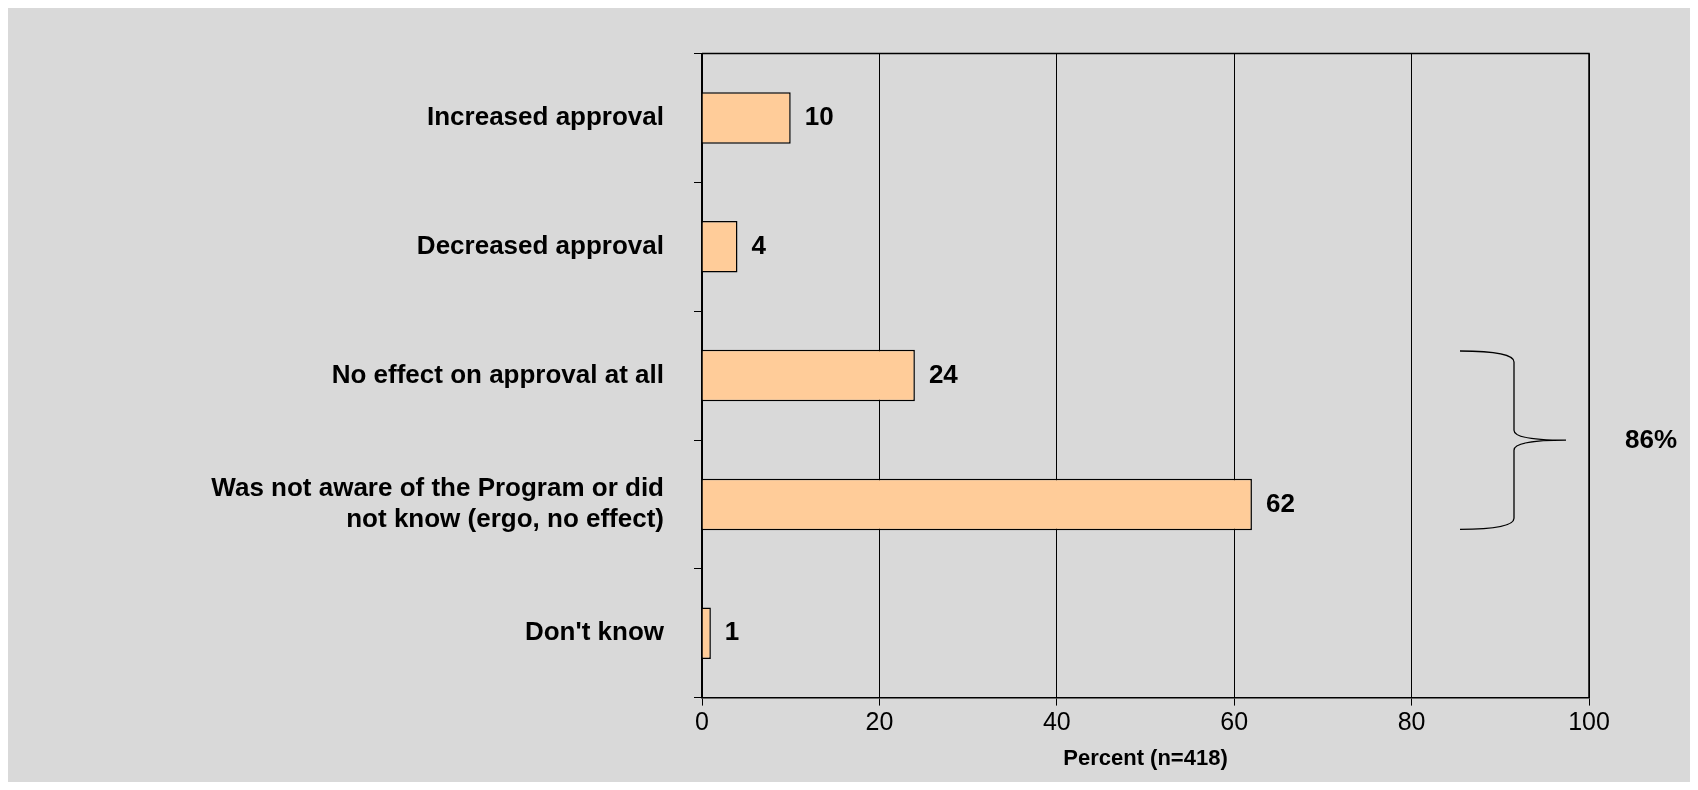  I want to click on x-tick-label: 100, so click(1589, 721).